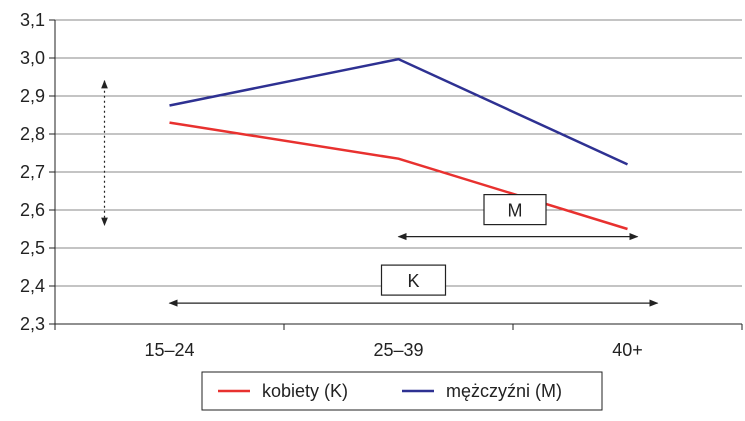 This screenshot has height=421, width=745. Describe the element at coordinates (32, 20) in the screenshot. I see `y-tick-label: 3,1` at that location.